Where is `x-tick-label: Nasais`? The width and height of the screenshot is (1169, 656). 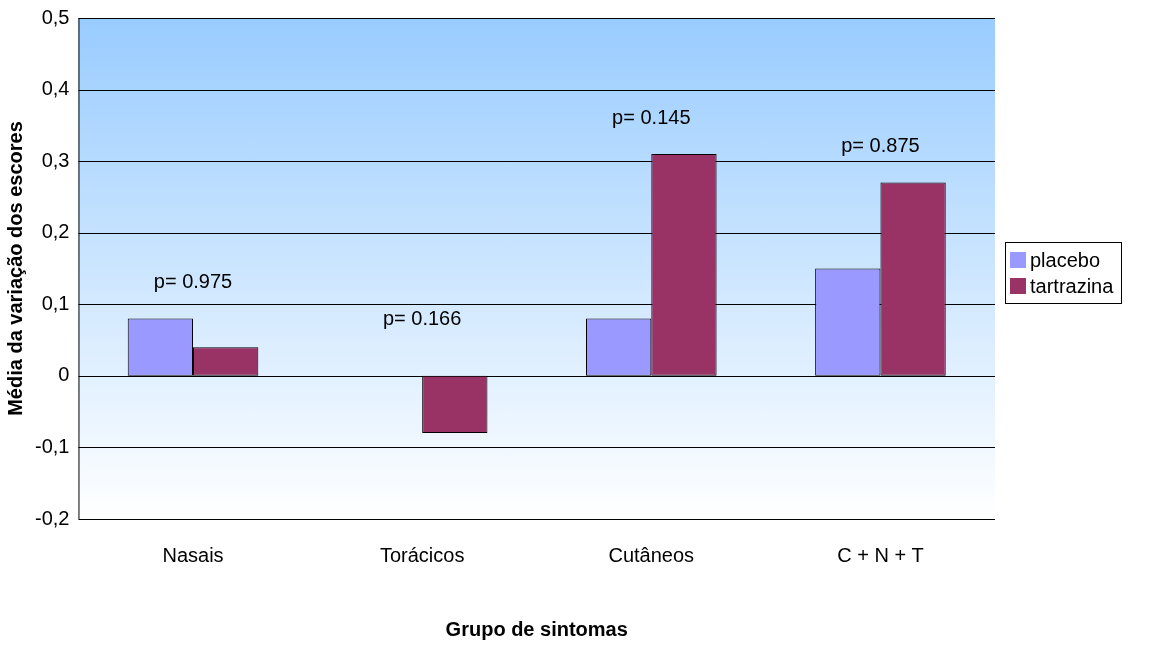 x-tick-label: Nasais is located at coordinates (193, 554).